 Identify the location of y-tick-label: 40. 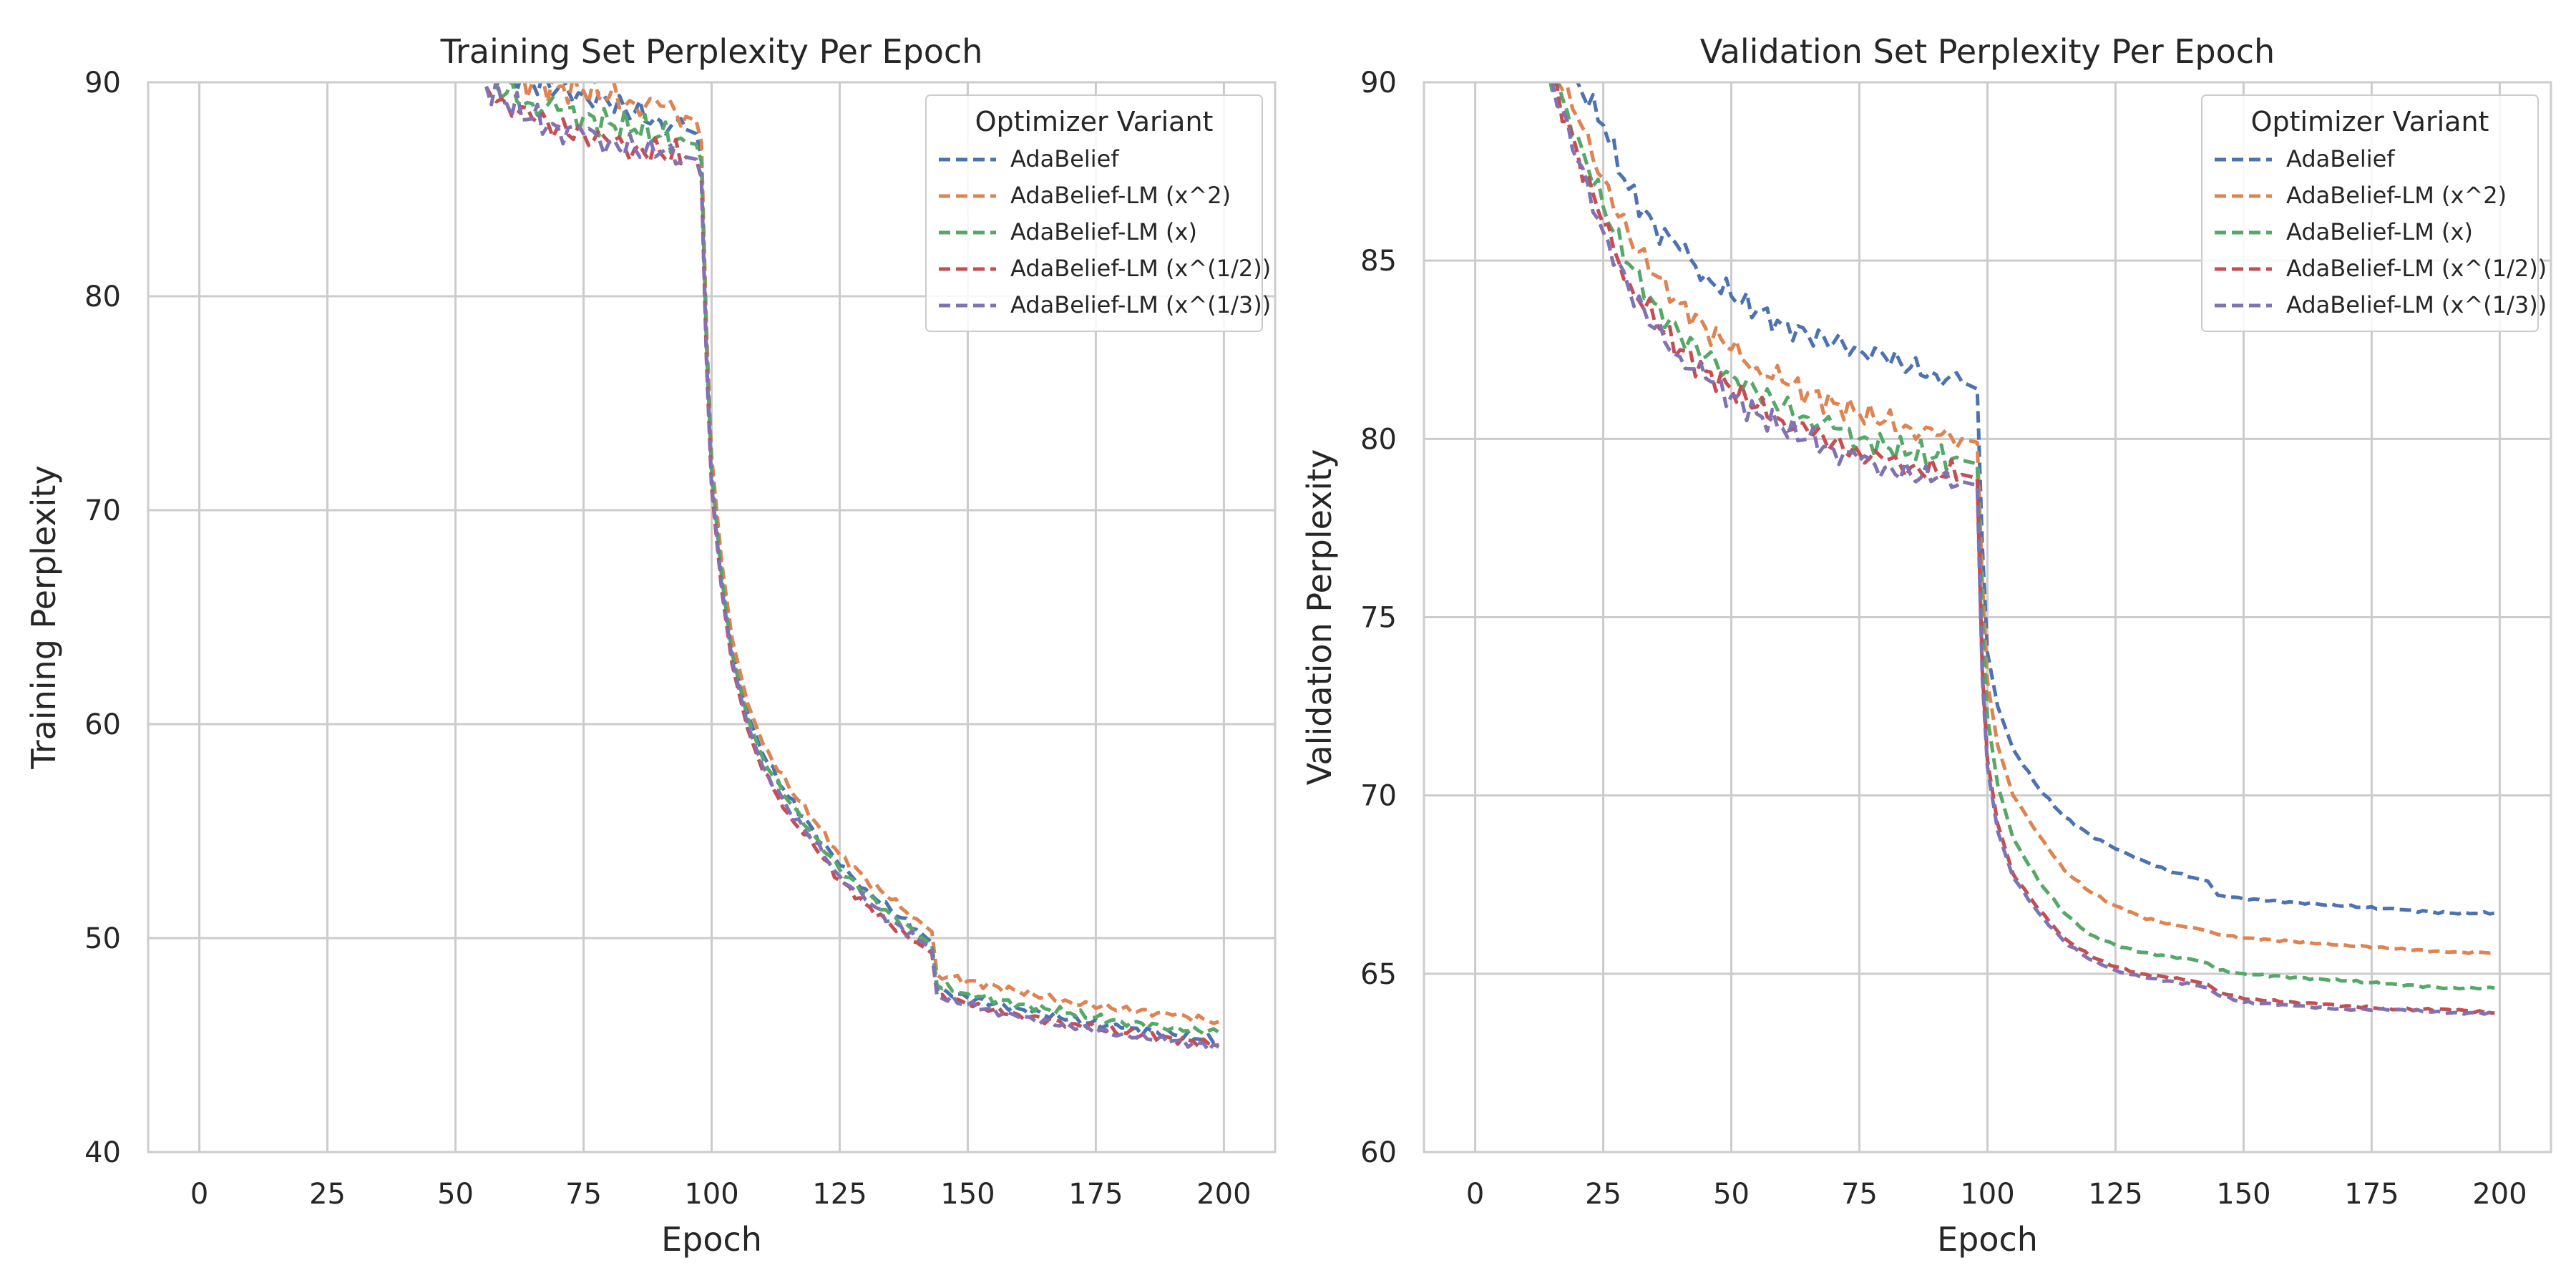
(102, 1152).